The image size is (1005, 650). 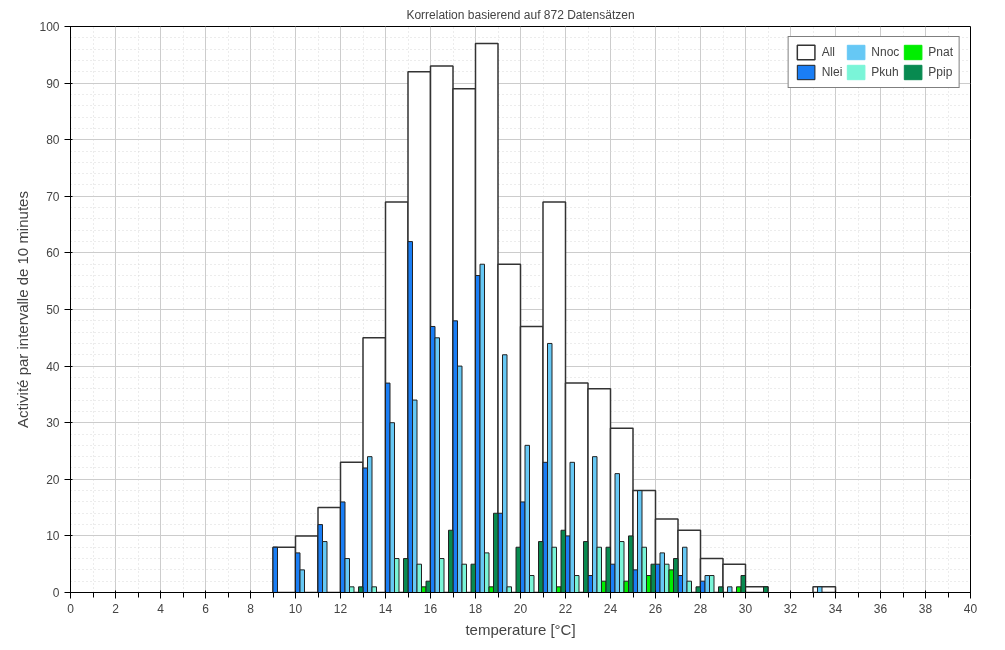 What do you see at coordinates (925, 608) in the screenshot?
I see `x-tick-label: 38` at bounding box center [925, 608].